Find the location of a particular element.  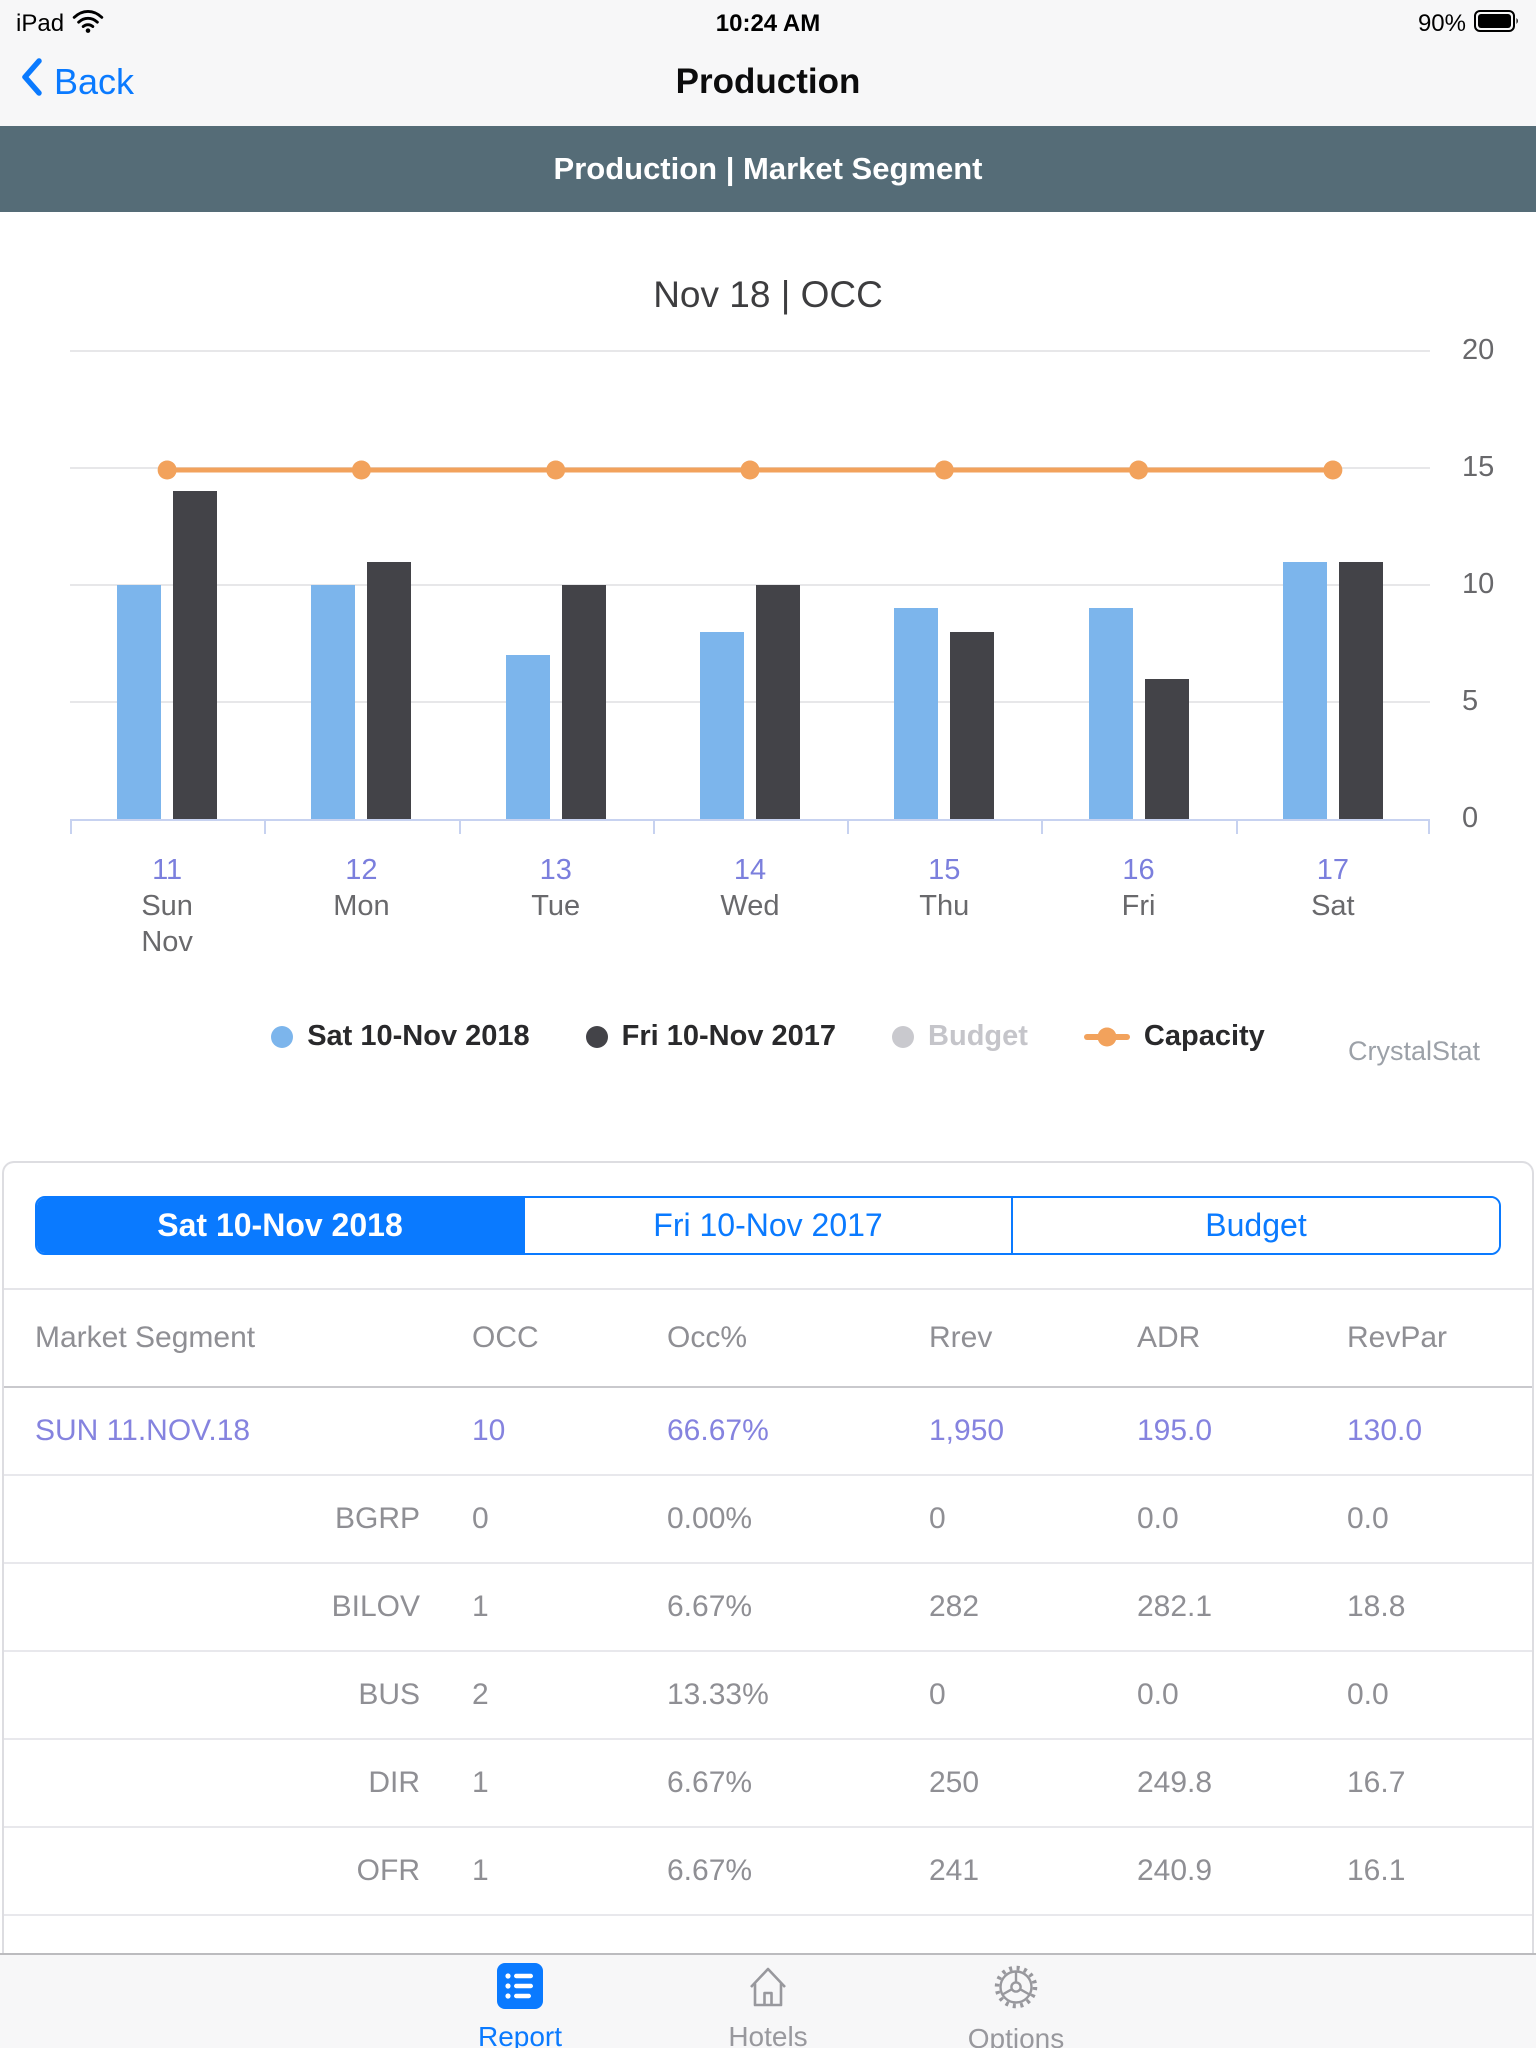

cell-occ: 2 is located at coordinates (480, 1694).